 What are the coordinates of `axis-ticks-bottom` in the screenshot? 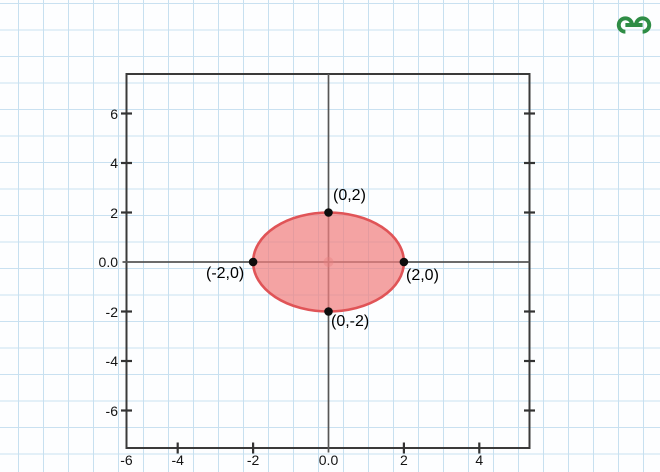 It's located at (328, 448).